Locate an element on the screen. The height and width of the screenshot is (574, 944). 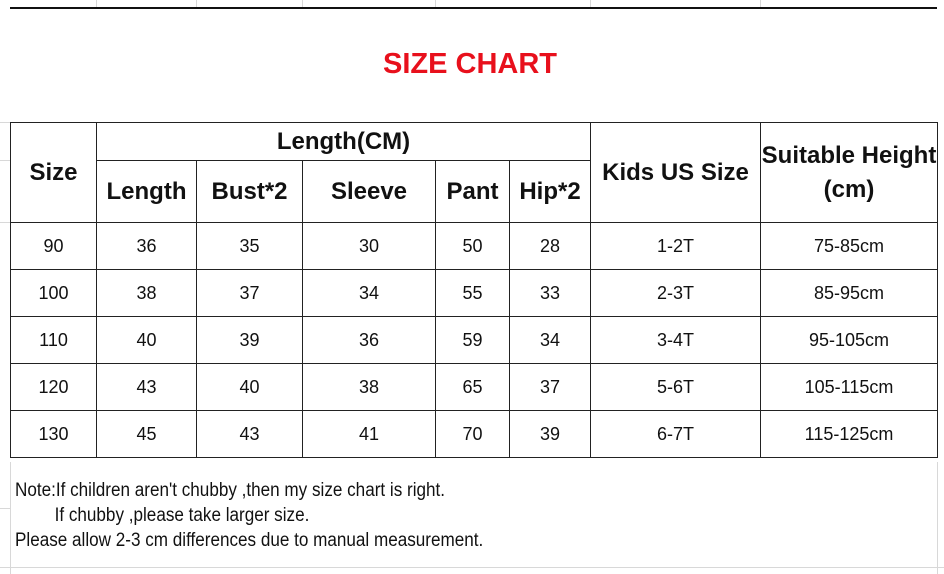
cell-kids-us-size: 5-6T is located at coordinates (675, 387).